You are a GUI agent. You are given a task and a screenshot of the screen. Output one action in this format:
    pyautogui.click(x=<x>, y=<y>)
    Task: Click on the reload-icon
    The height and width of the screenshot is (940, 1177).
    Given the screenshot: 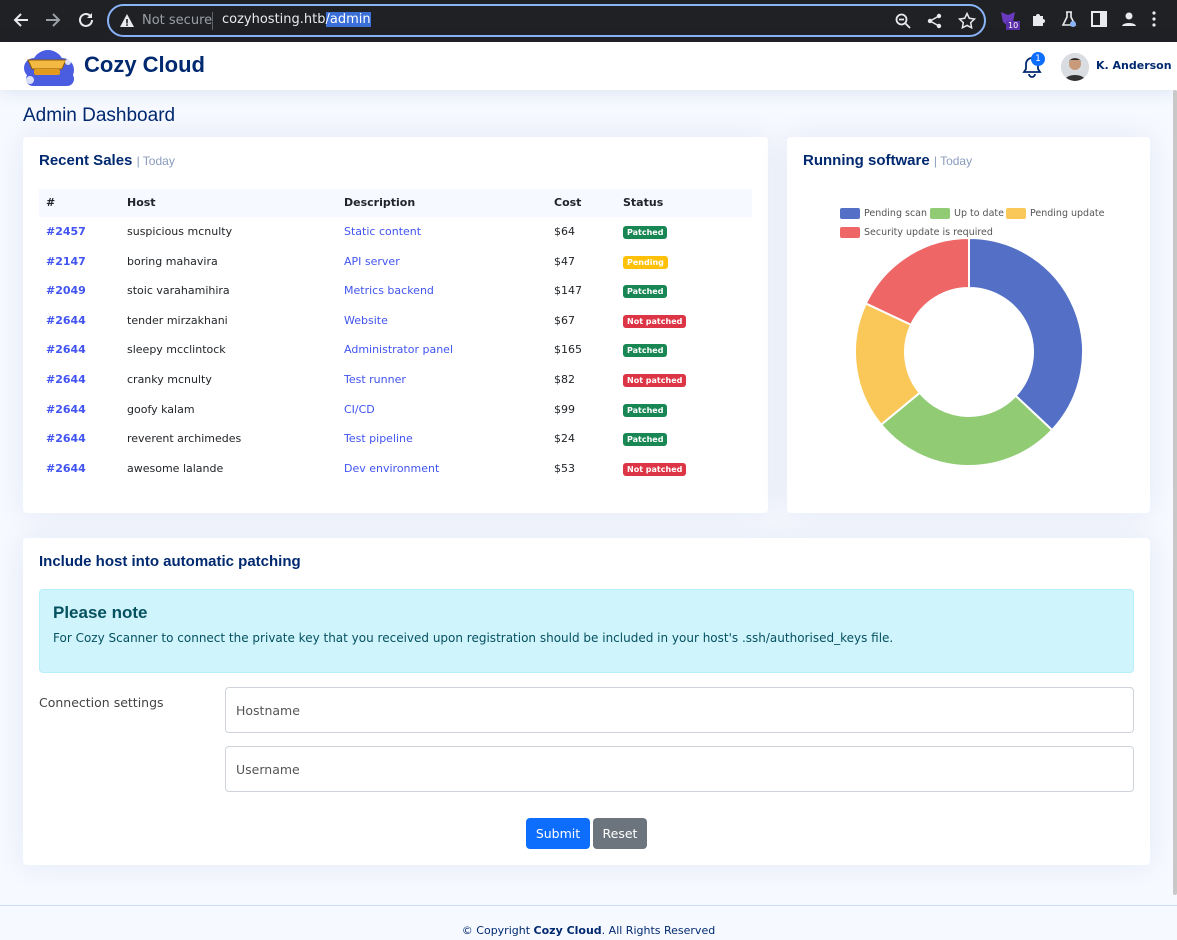 What is the action you would take?
    pyautogui.click(x=86, y=20)
    